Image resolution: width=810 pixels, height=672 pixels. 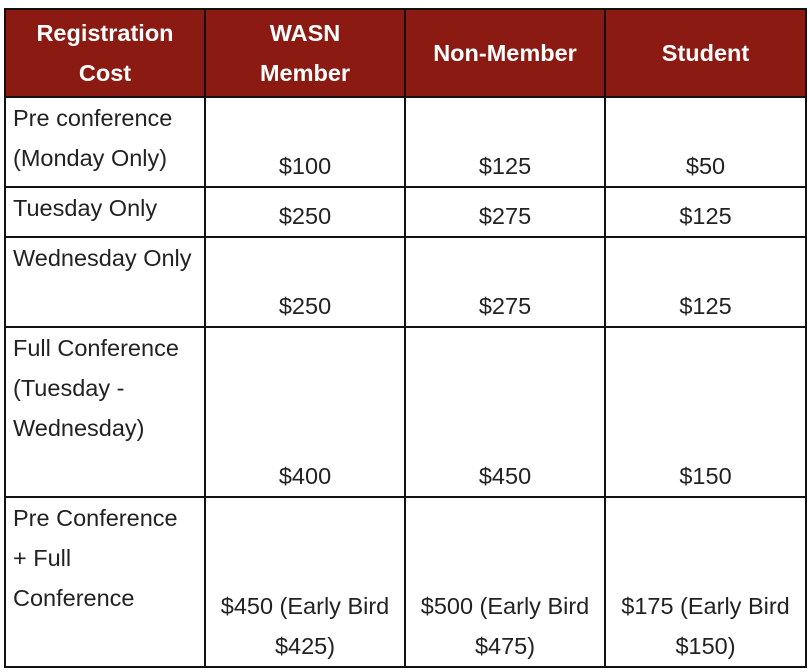 I want to click on table-row: Tuesday Only $250 $275 $125, so click(x=405, y=212).